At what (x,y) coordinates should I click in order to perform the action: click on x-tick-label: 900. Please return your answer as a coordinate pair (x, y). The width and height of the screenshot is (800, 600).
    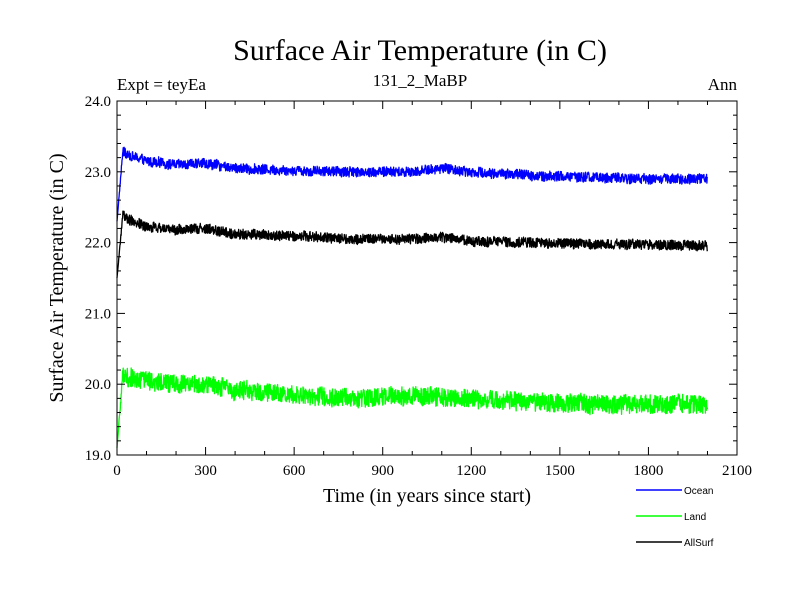
    Looking at the image, I should click on (382, 471).